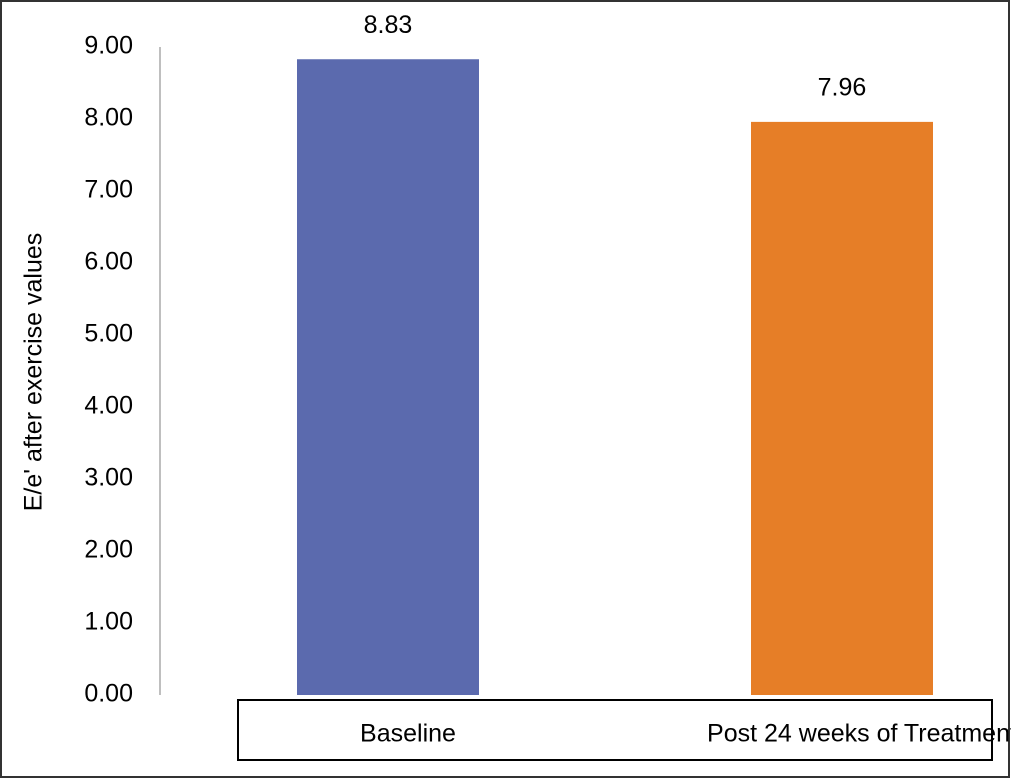  I want to click on data-label: 8.83, so click(388, 25).